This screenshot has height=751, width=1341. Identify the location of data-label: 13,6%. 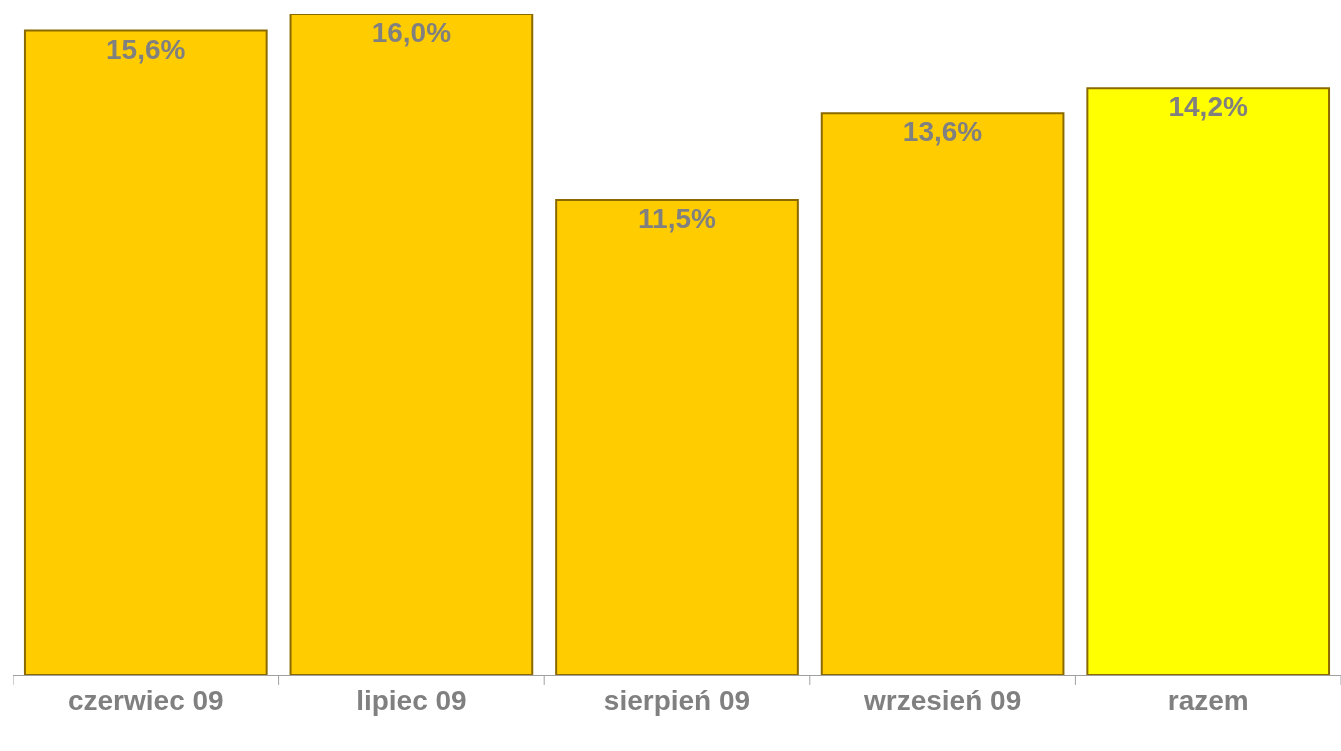
(942, 132).